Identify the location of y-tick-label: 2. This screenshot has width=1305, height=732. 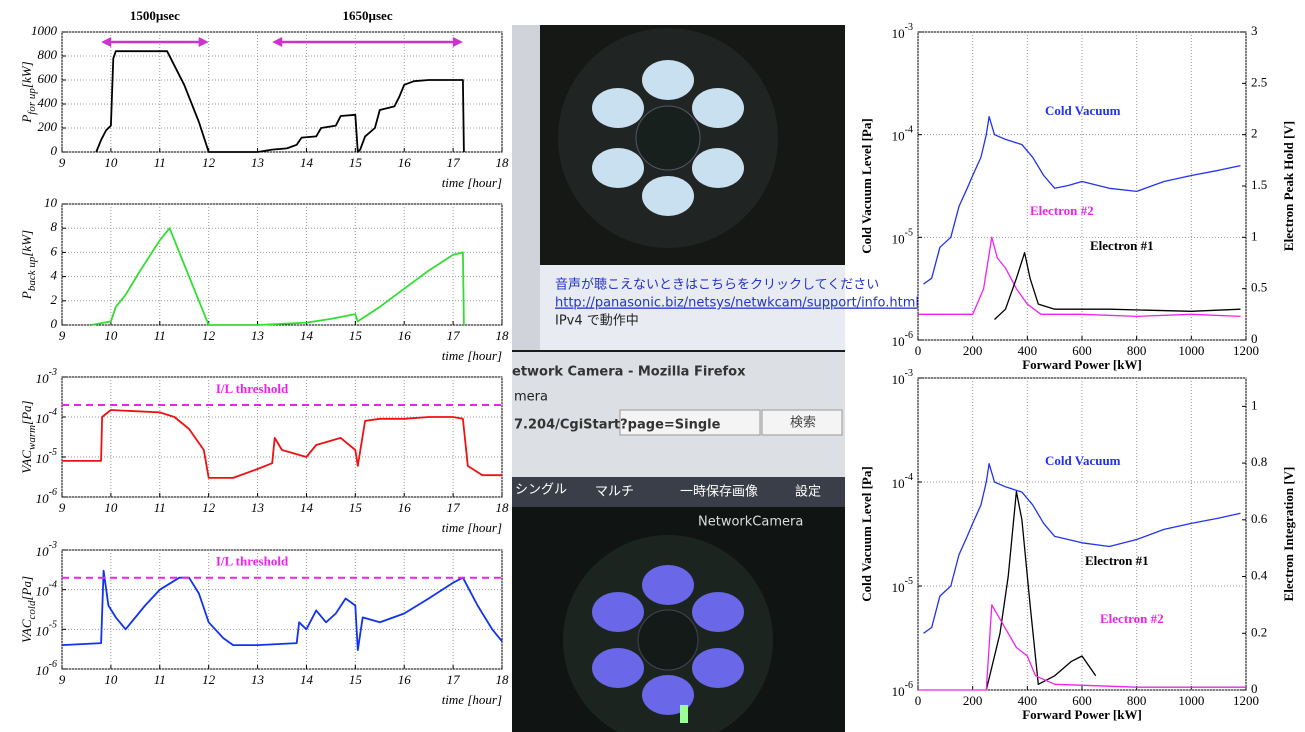
(54, 299).